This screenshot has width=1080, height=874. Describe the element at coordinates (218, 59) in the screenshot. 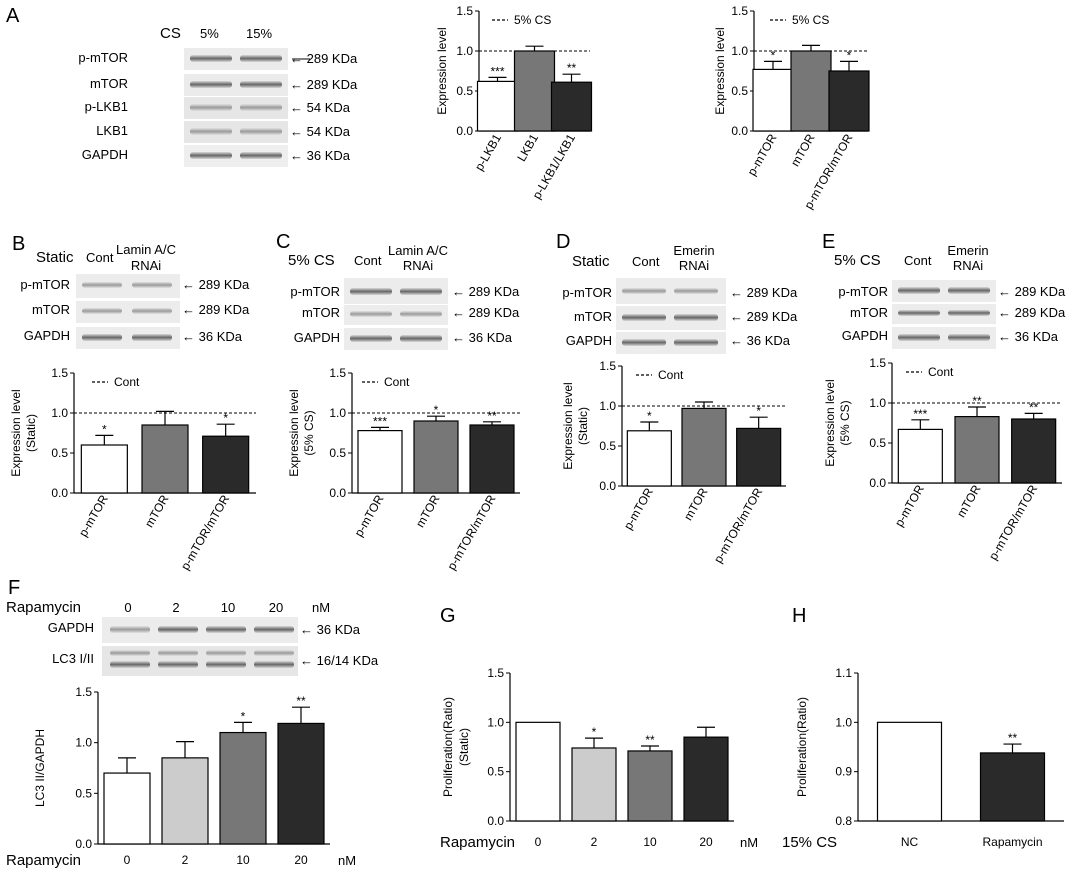

I see `blot-a-row: p-mTOR ← 289 KDa` at that location.